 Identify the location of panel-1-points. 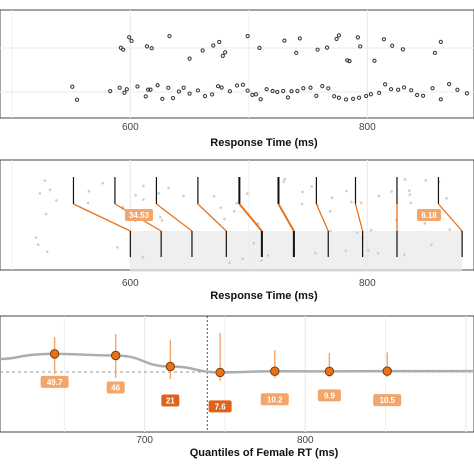
(269, 67).